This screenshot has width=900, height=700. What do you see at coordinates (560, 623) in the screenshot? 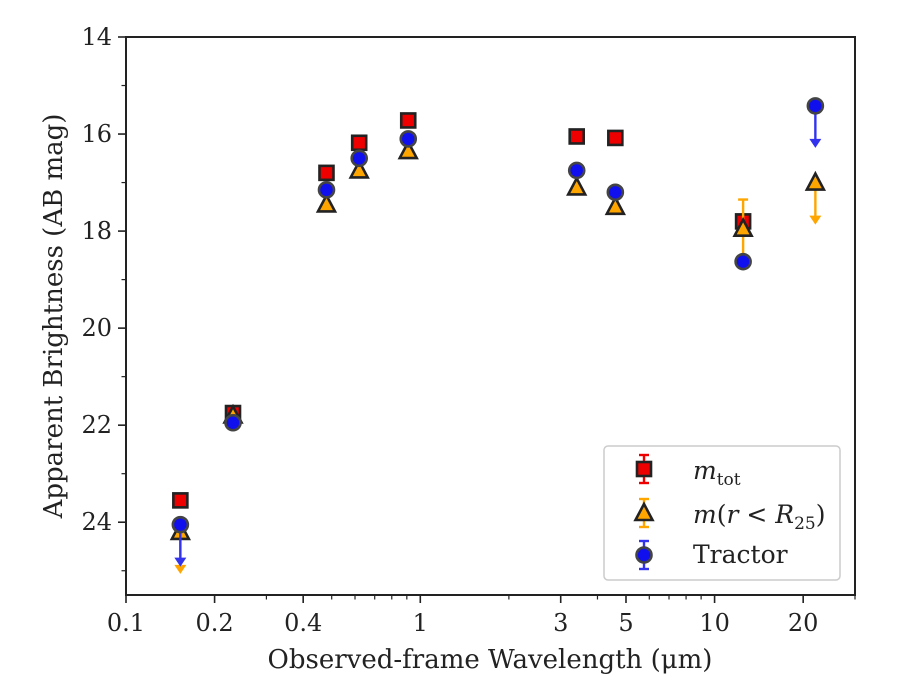
I see `x-tick-label: 3` at bounding box center [560, 623].